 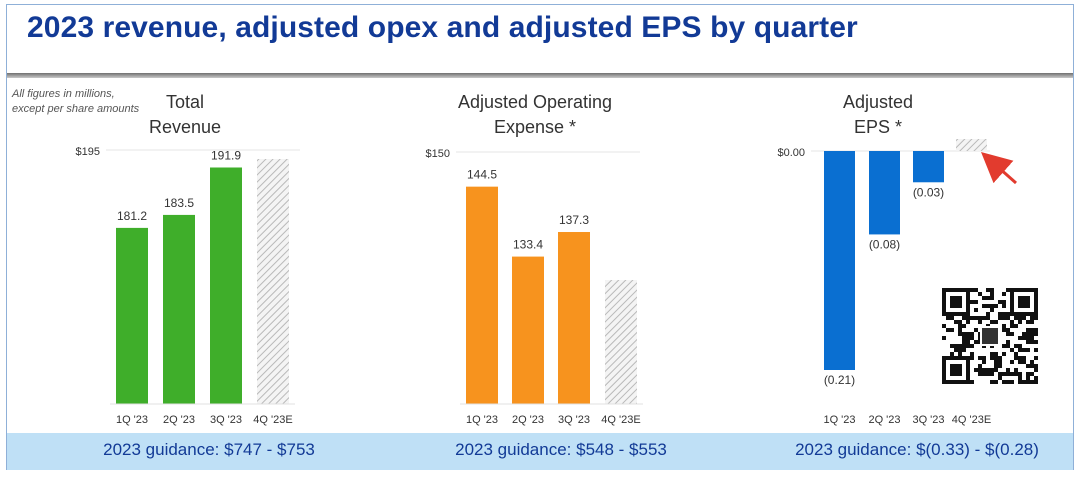 I want to click on revenue-category-label-1: 1Q '23, so click(x=132, y=420).